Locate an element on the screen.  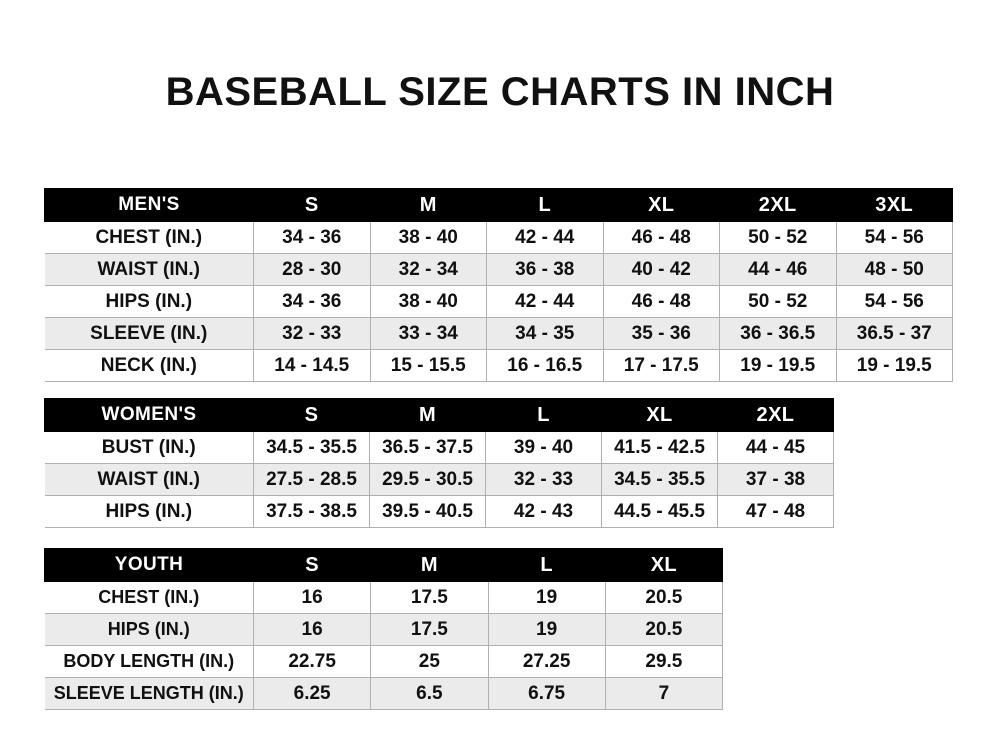
table-row: HIPS (IN.) 16 17.5 19 20.5 is located at coordinates (384, 629).